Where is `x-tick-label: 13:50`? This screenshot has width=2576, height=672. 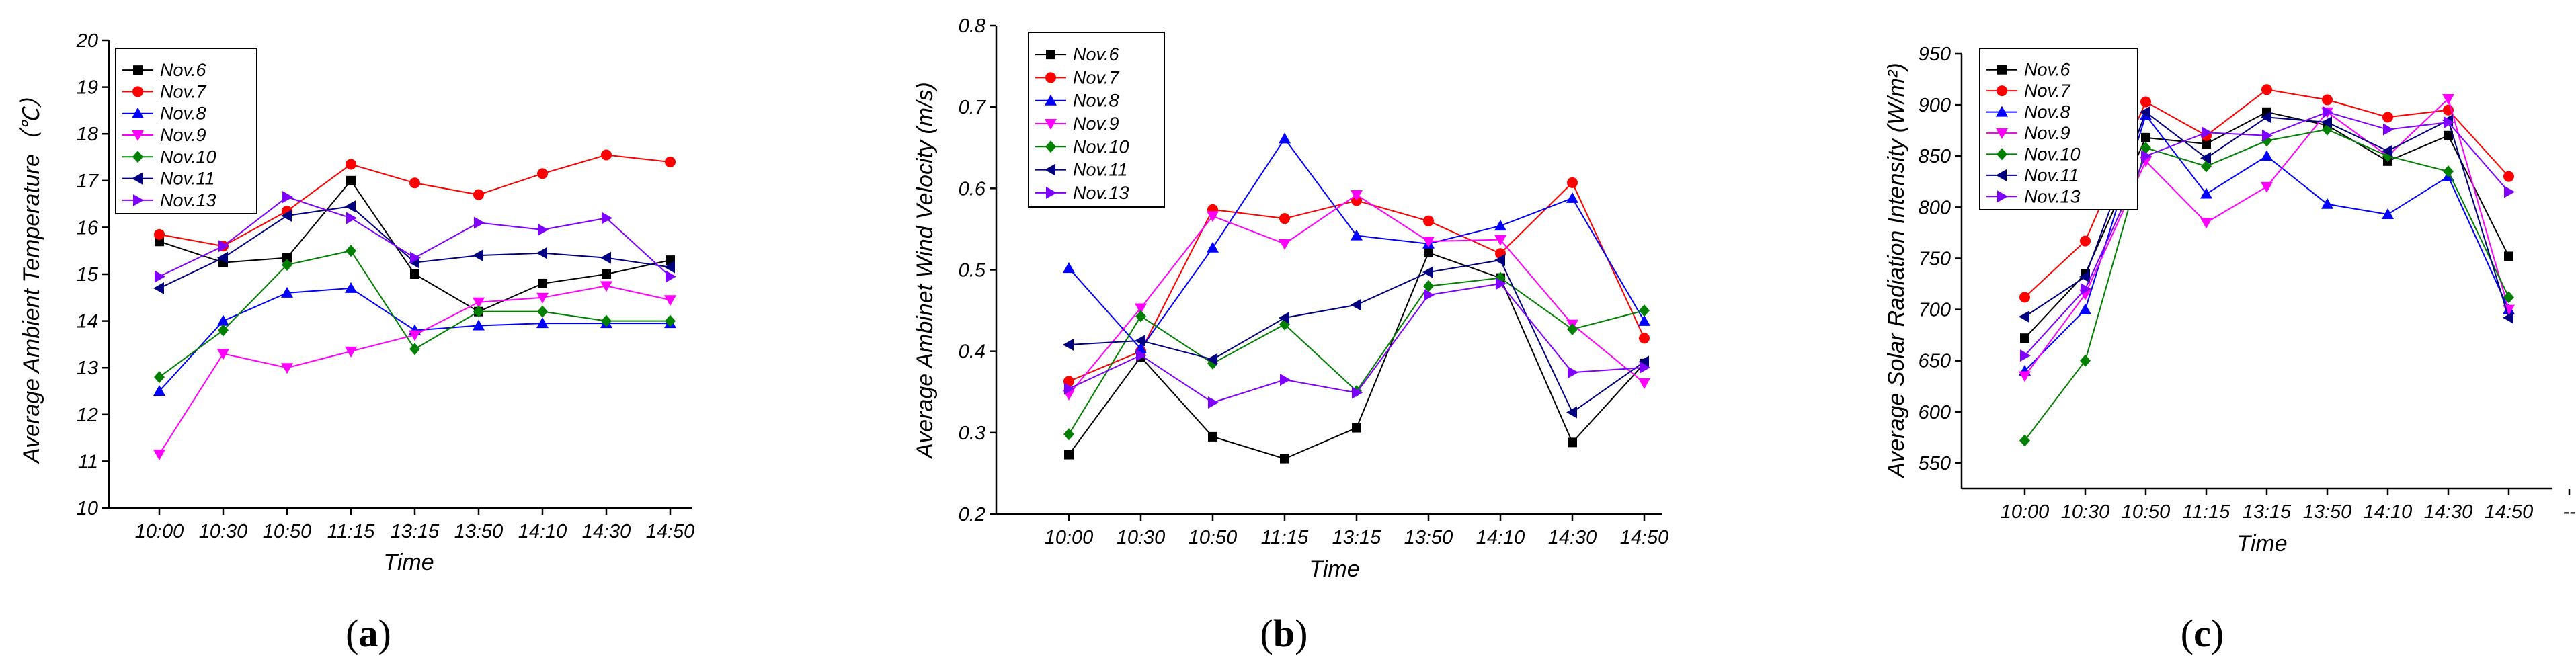 x-tick-label: 13:50 is located at coordinates (2327, 512).